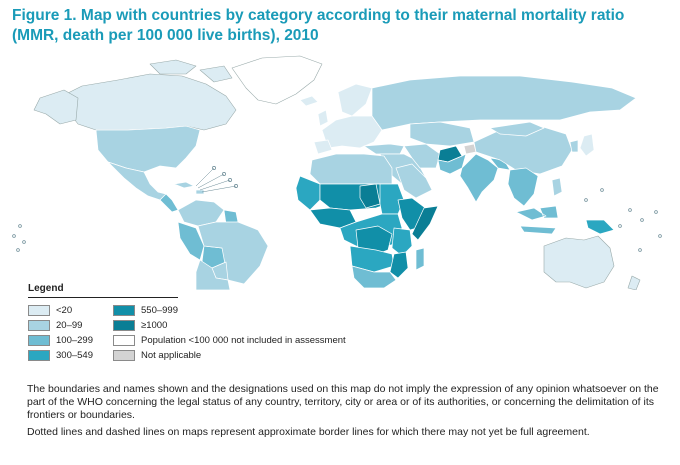  Describe the element at coordinates (504, 103) in the screenshot. I see `region-russia` at that location.